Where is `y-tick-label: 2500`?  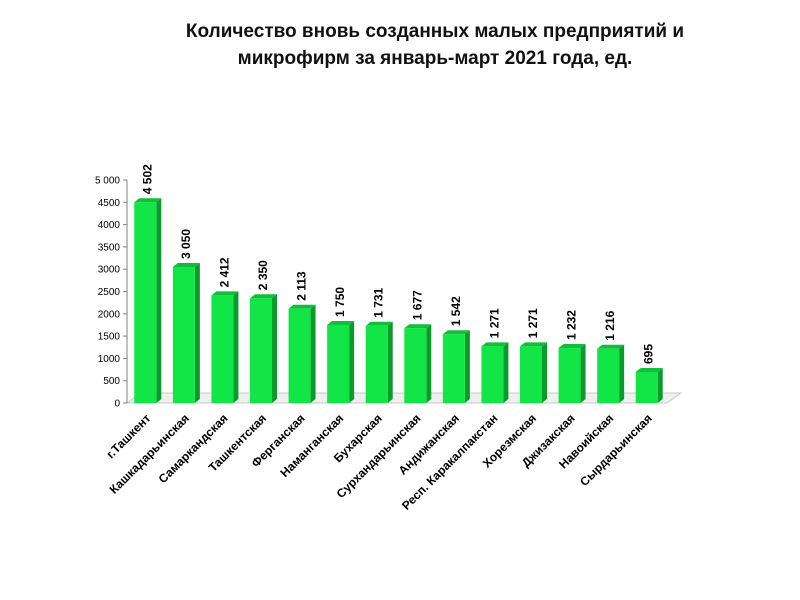 y-tick-label: 2500 is located at coordinates (109, 292).